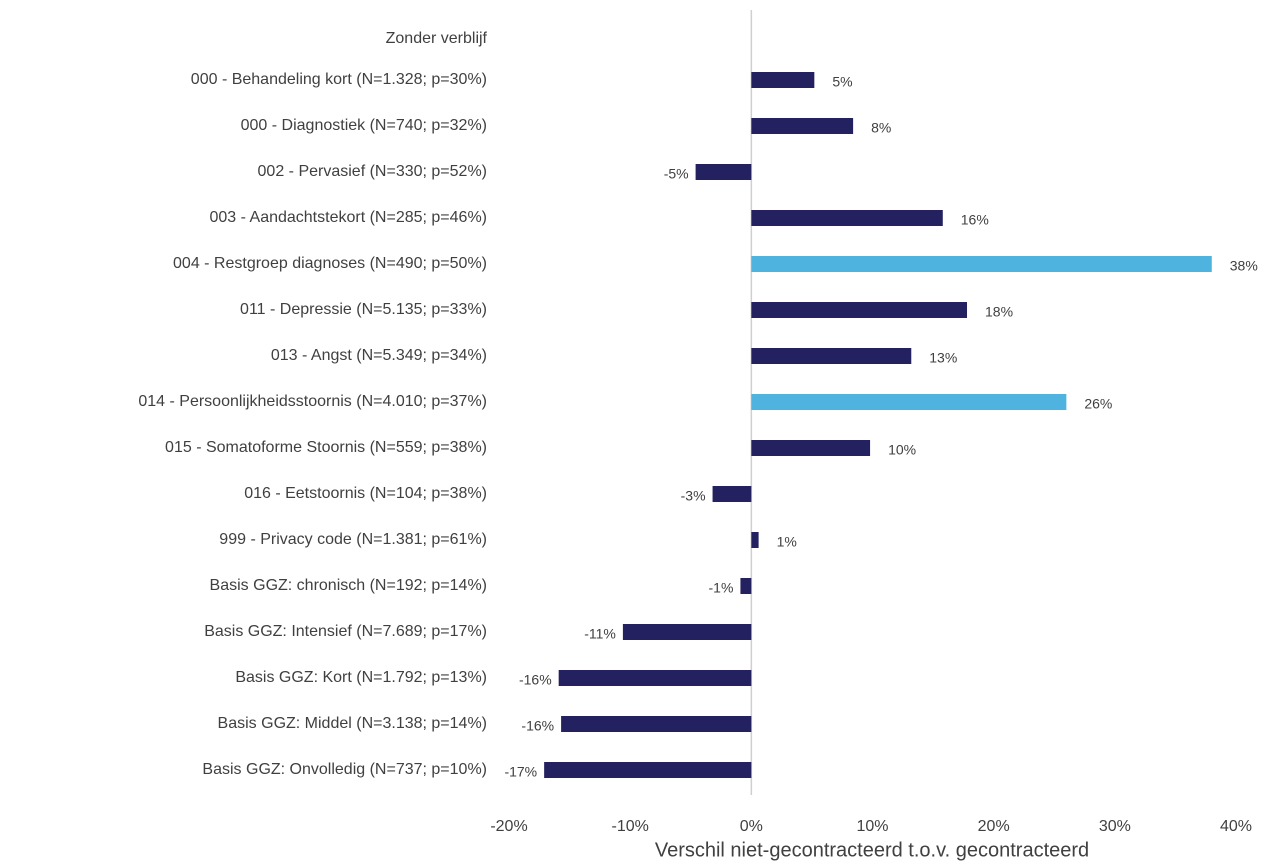 The width and height of the screenshot is (1268, 861). What do you see at coordinates (872, 826) in the screenshot?
I see `x-tick-label: 10%` at bounding box center [872, 826].